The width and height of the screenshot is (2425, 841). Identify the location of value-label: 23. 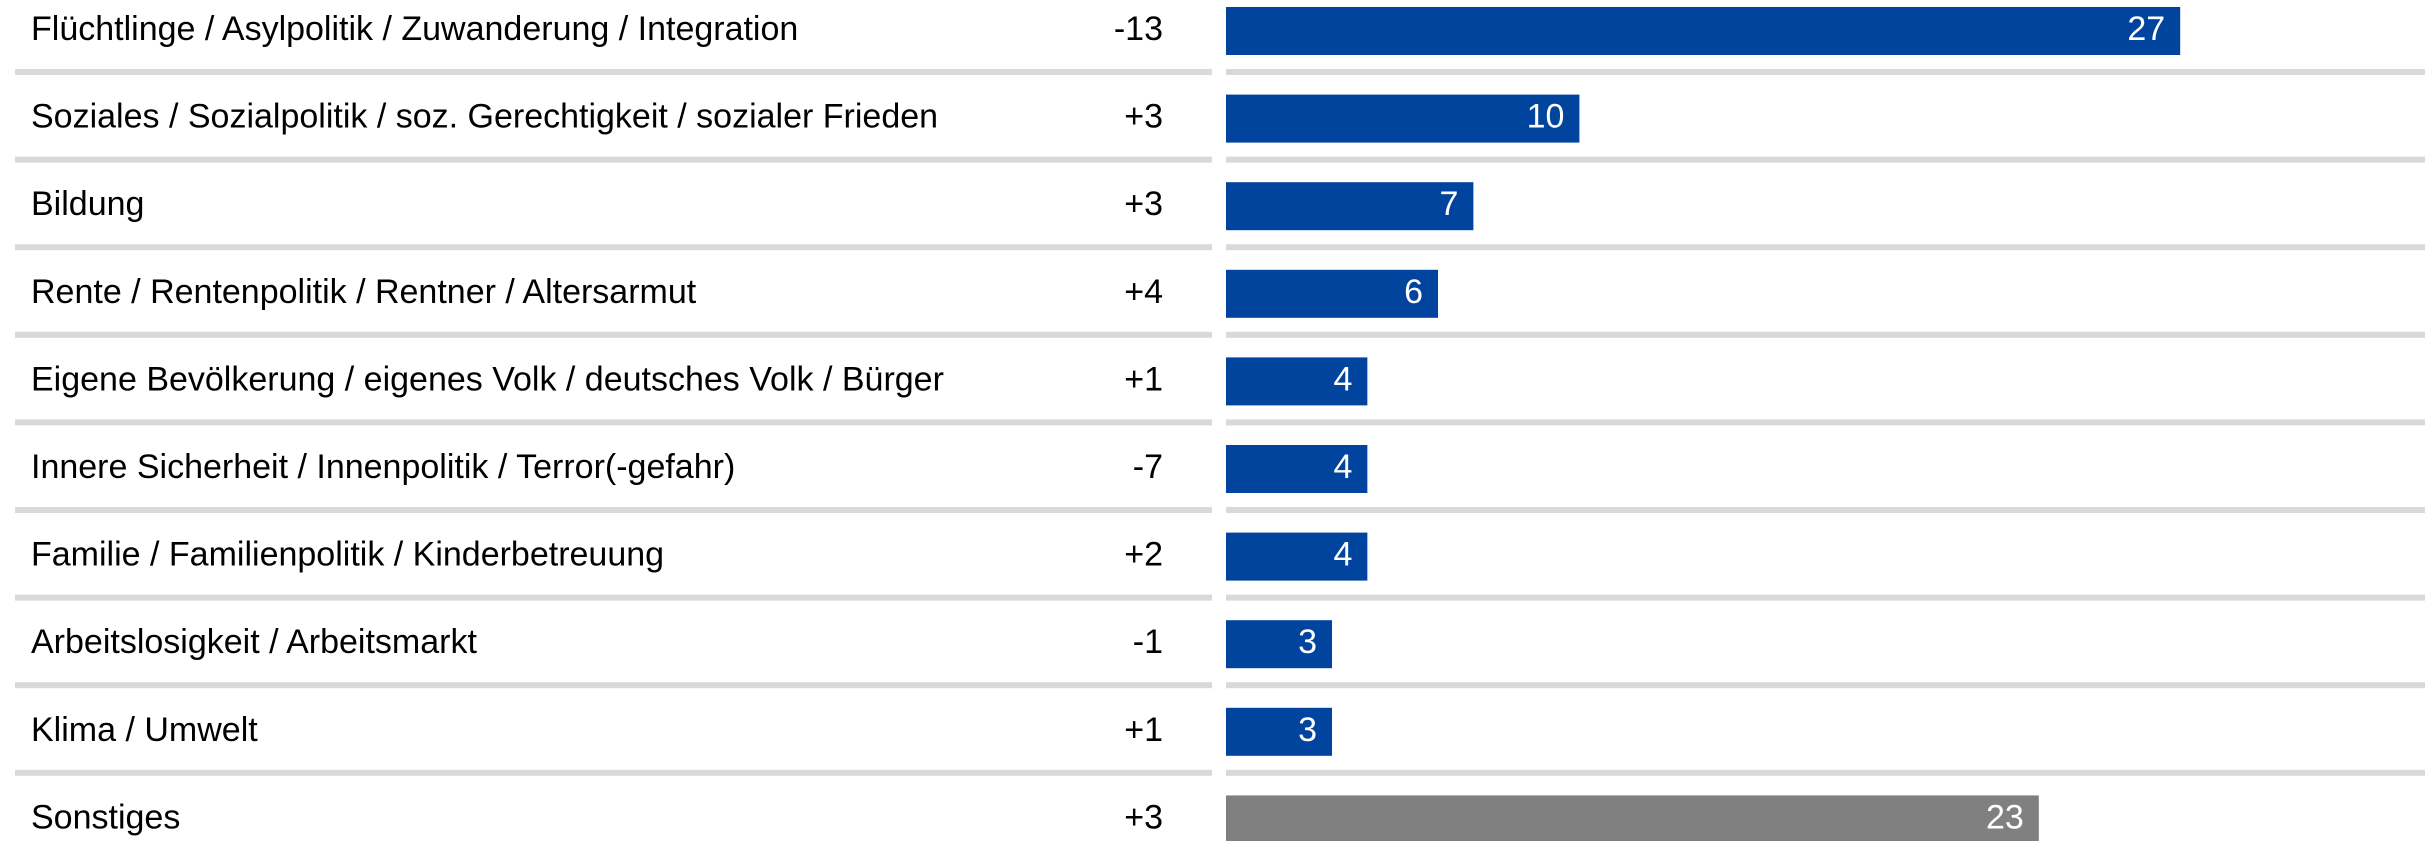
(2005, 817).